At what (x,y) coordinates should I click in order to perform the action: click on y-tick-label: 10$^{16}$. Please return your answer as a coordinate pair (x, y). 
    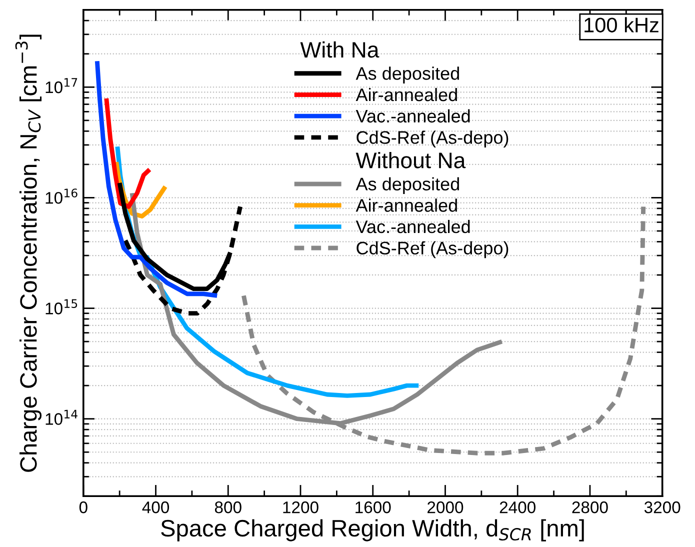
    Looking at the image, I should click on (62, 196).